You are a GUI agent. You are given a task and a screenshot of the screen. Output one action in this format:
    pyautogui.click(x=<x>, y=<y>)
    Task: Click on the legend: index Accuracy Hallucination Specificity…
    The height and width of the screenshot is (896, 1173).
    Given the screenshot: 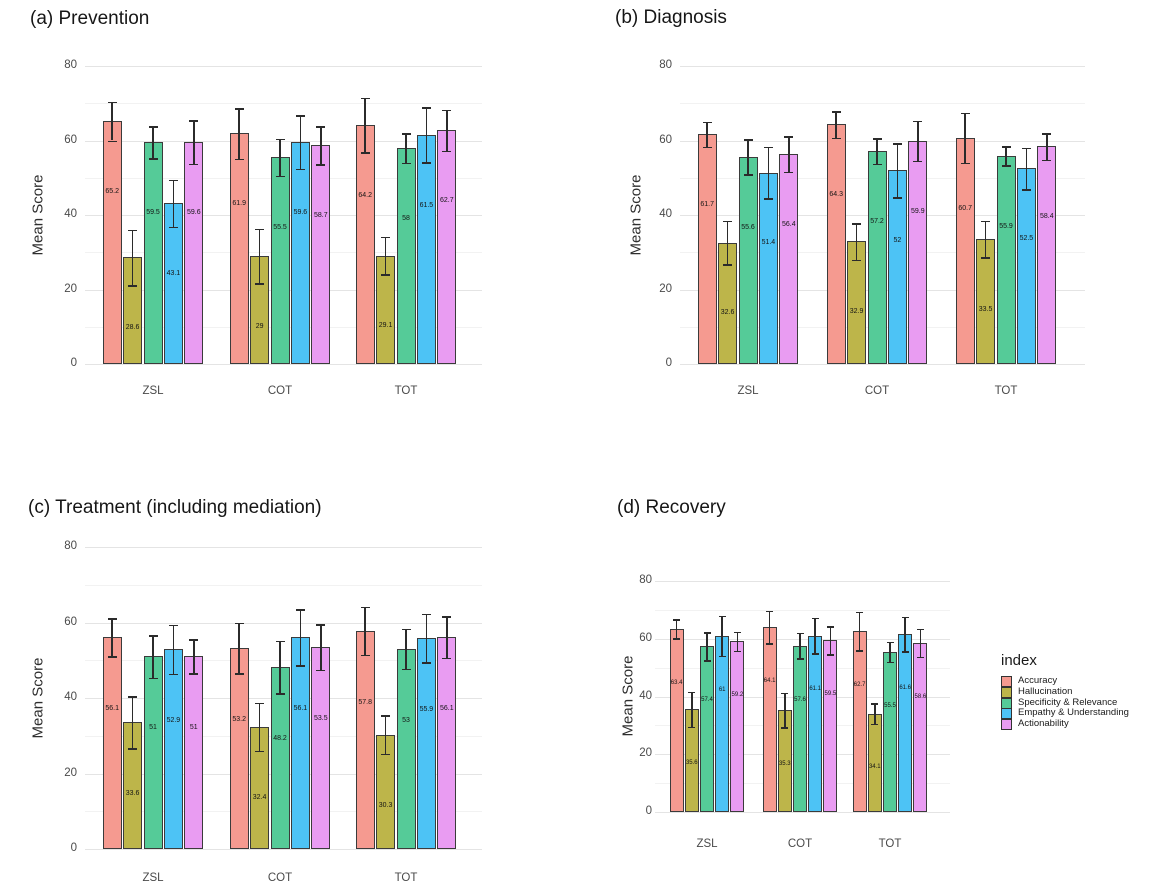 What is the action you would take?
    pyautogui.click(x=1065, y=691)
    